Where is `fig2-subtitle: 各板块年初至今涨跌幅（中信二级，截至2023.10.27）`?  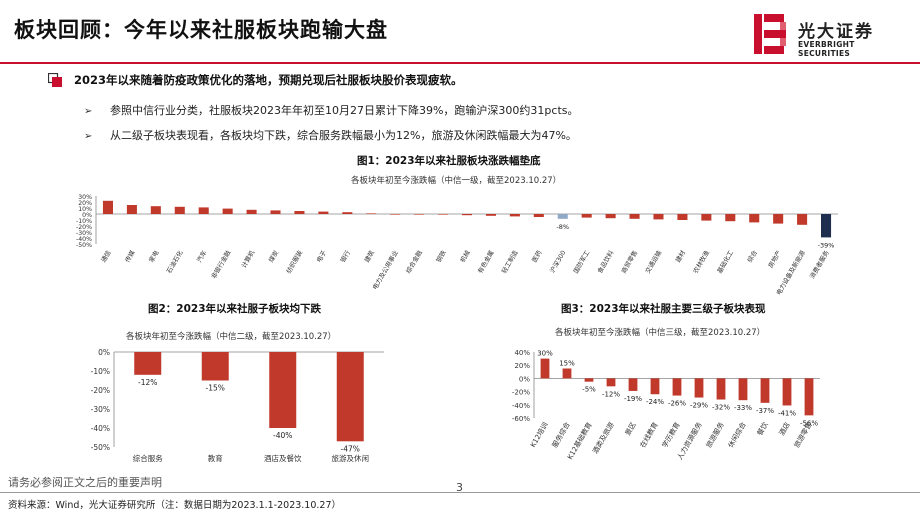
fig2-subtitle: 各板块年初至今涨跌幅（中信二级，截至2023.10.27） is located at coordinates (231, 337).